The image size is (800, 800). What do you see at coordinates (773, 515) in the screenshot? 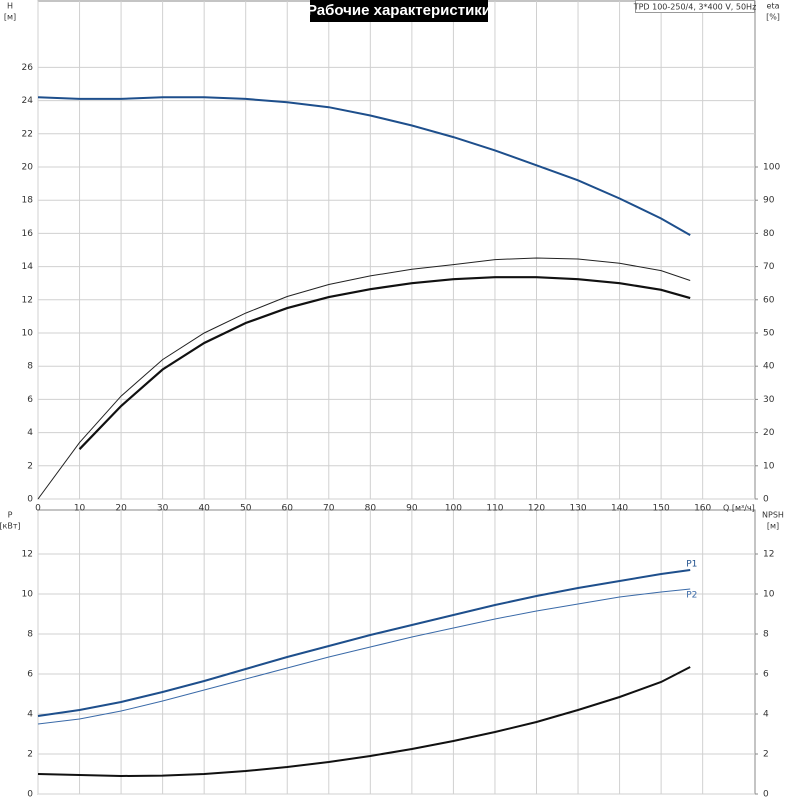
I see `y2-axis-label: NPSH` at bounding box center [773, 515].